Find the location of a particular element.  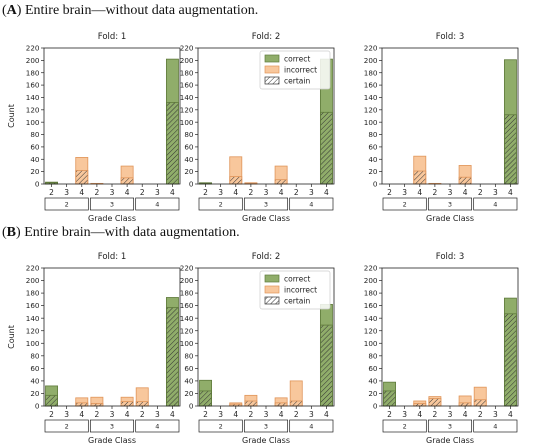

legend-swatch-incorrect is located at coordinates (272, 289).